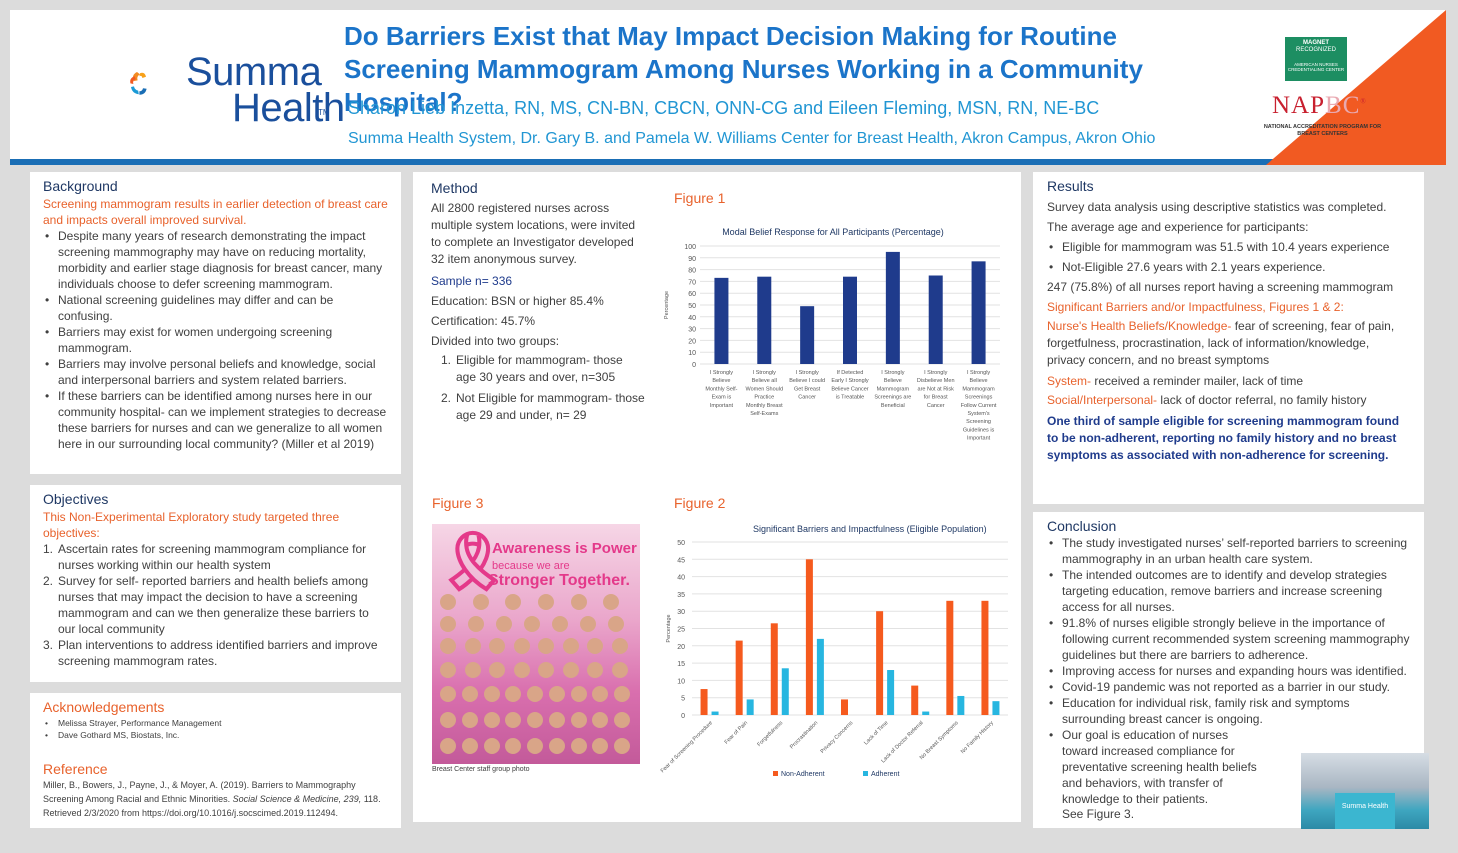 The height and width of the screenshot is (853, 1458). Describe the element at coordinates (681, 630) in the screenshot. I see `y-tick-label: 25` at that location.